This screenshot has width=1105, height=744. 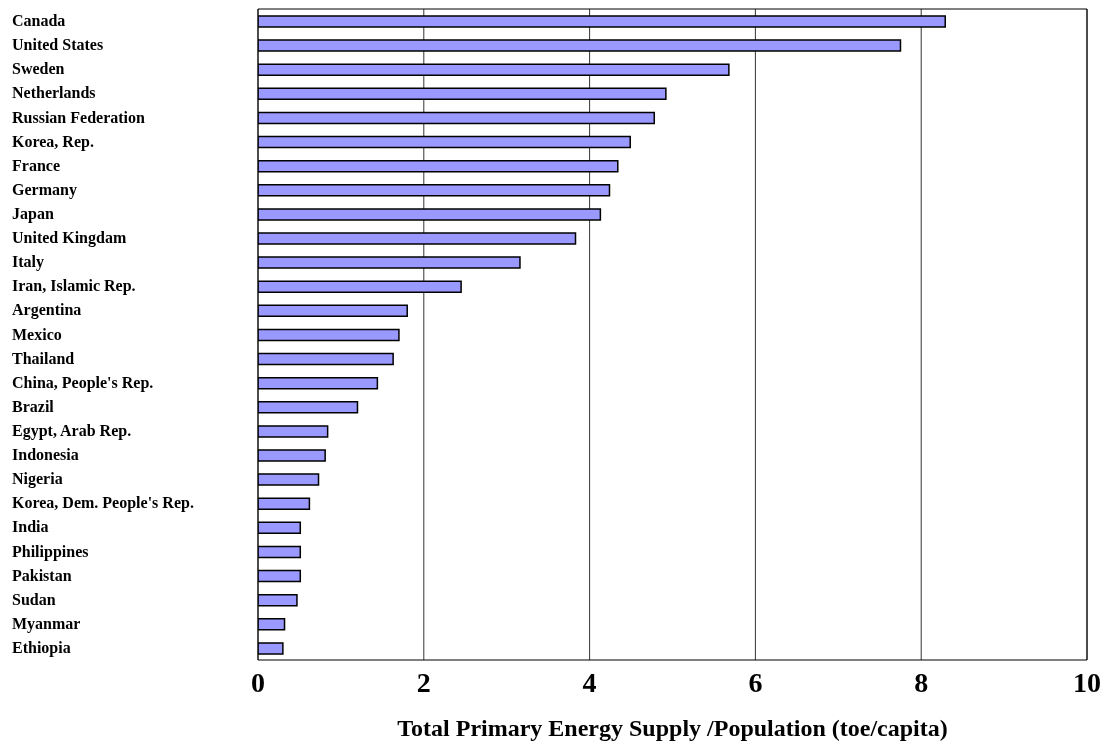 I want to click on y-tick-label: France, so click(x=36, y=165).